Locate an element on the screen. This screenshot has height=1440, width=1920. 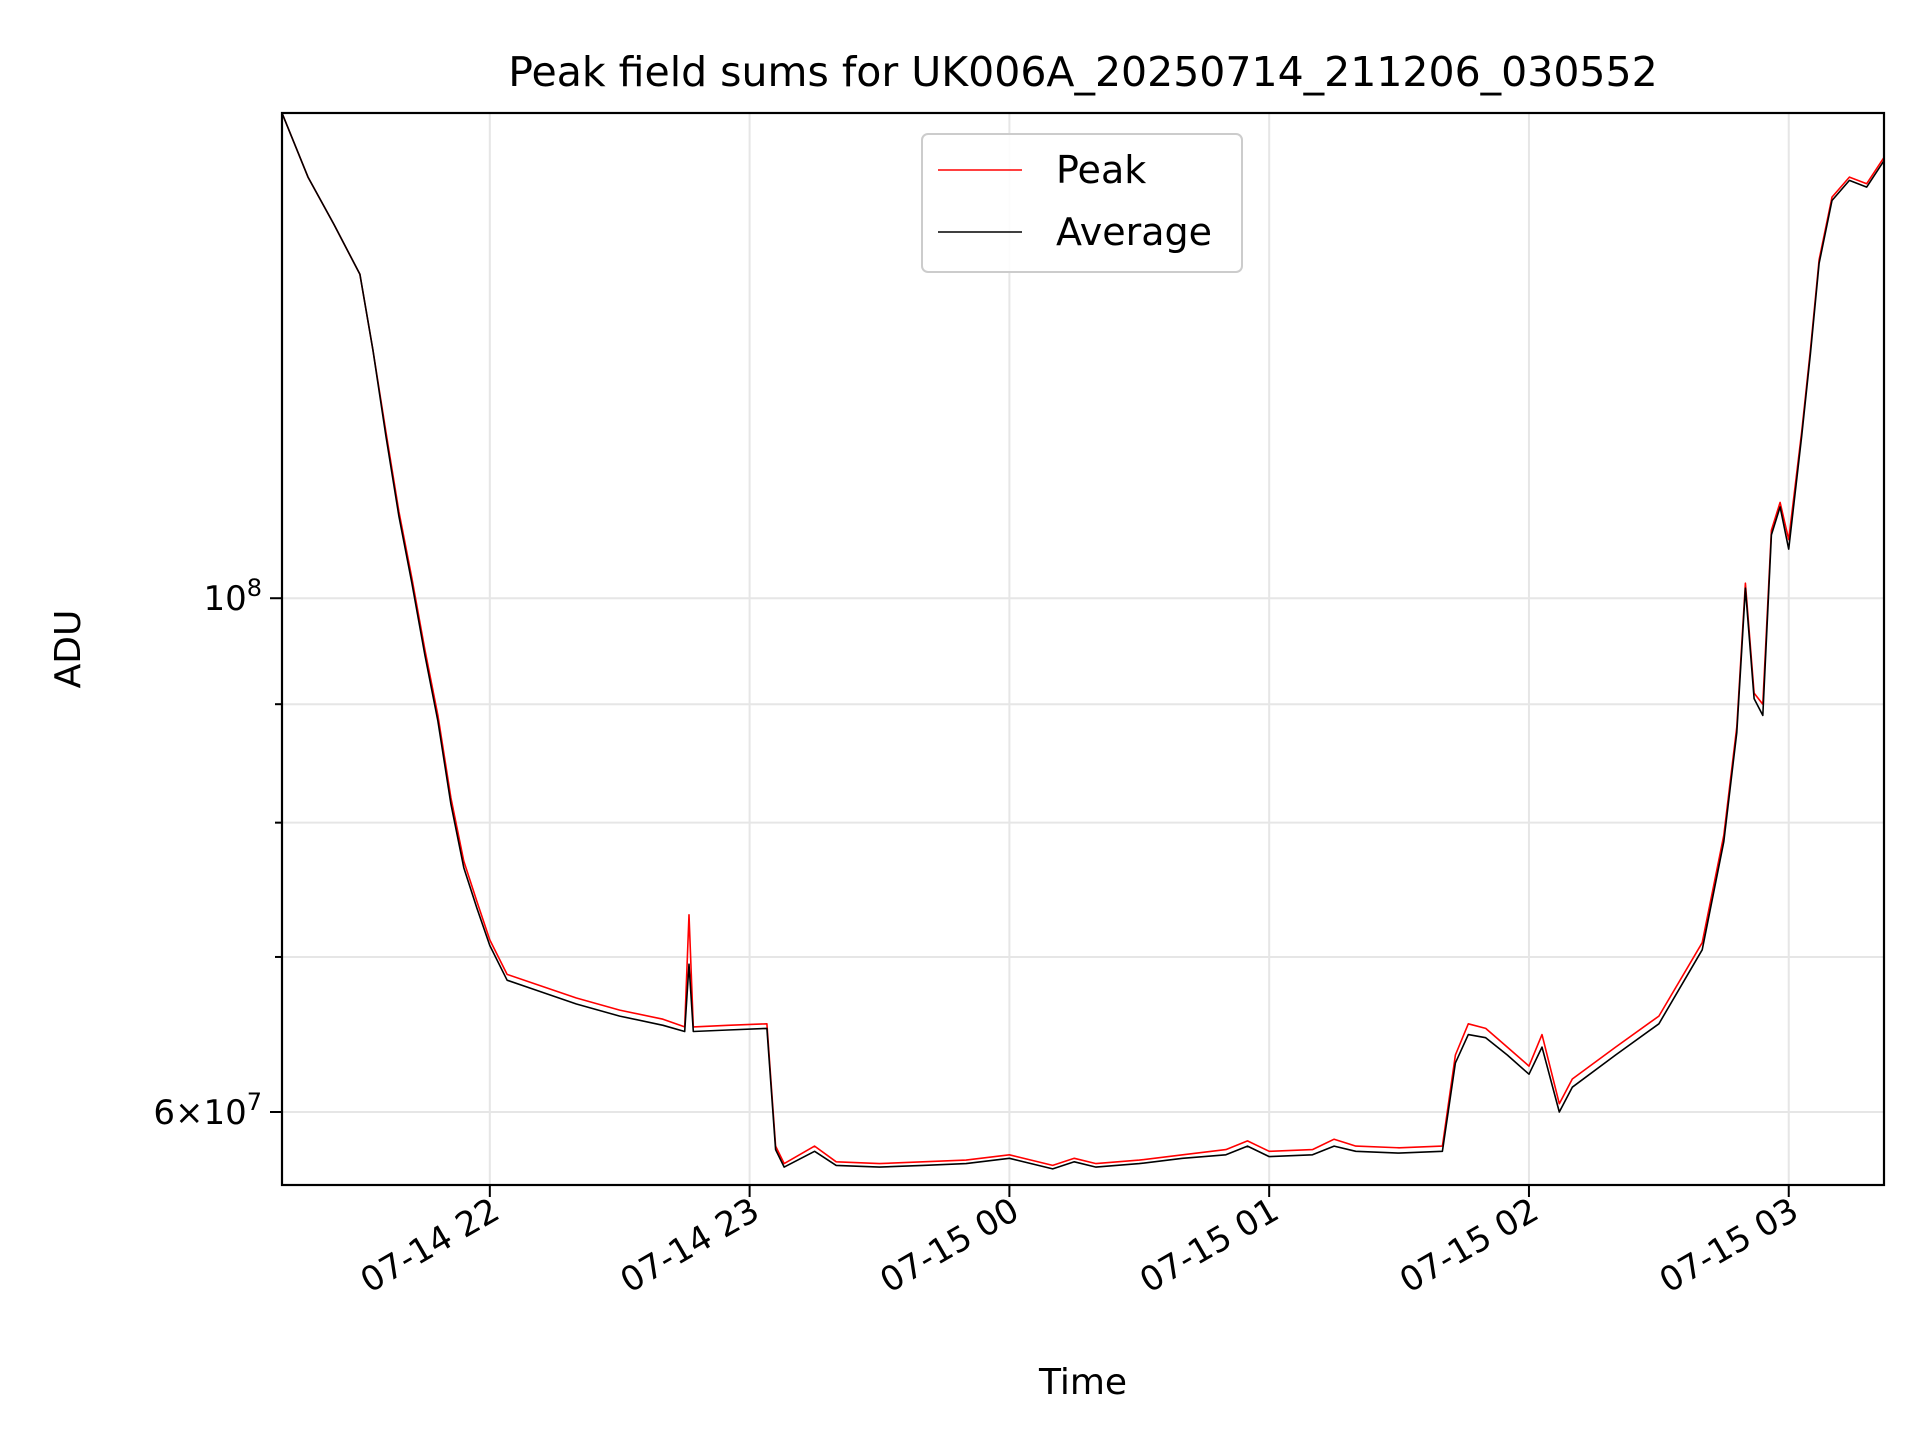
x-axis-label: Time is located at coordinates (1082, 1382).